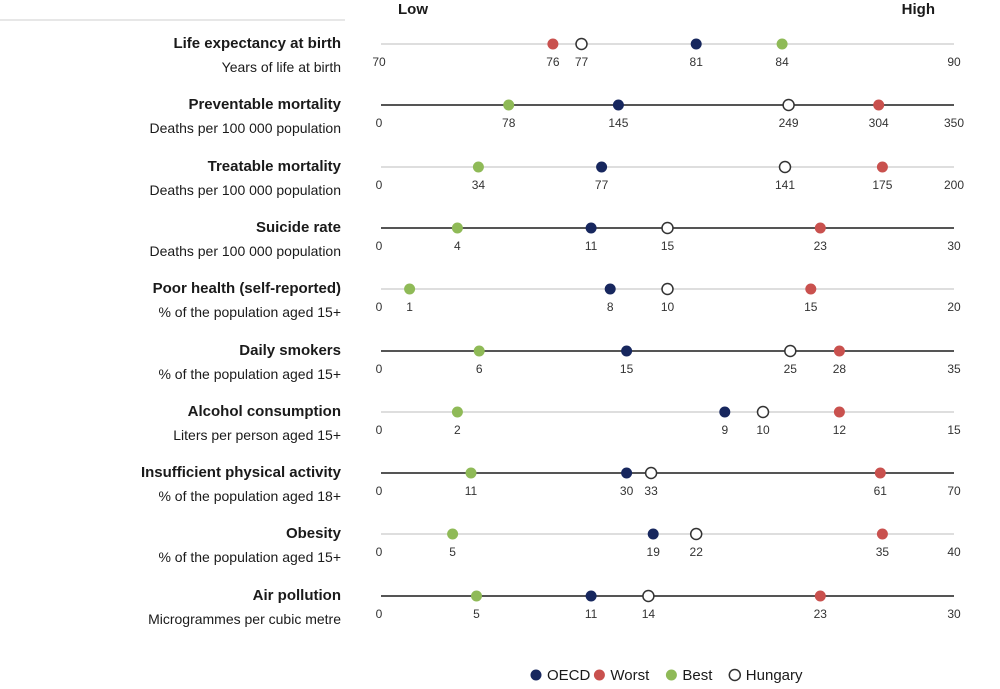 The width and height of the screenshot is (1000, 689). I want to click on value-label-worst: 61, so click(881, 491).